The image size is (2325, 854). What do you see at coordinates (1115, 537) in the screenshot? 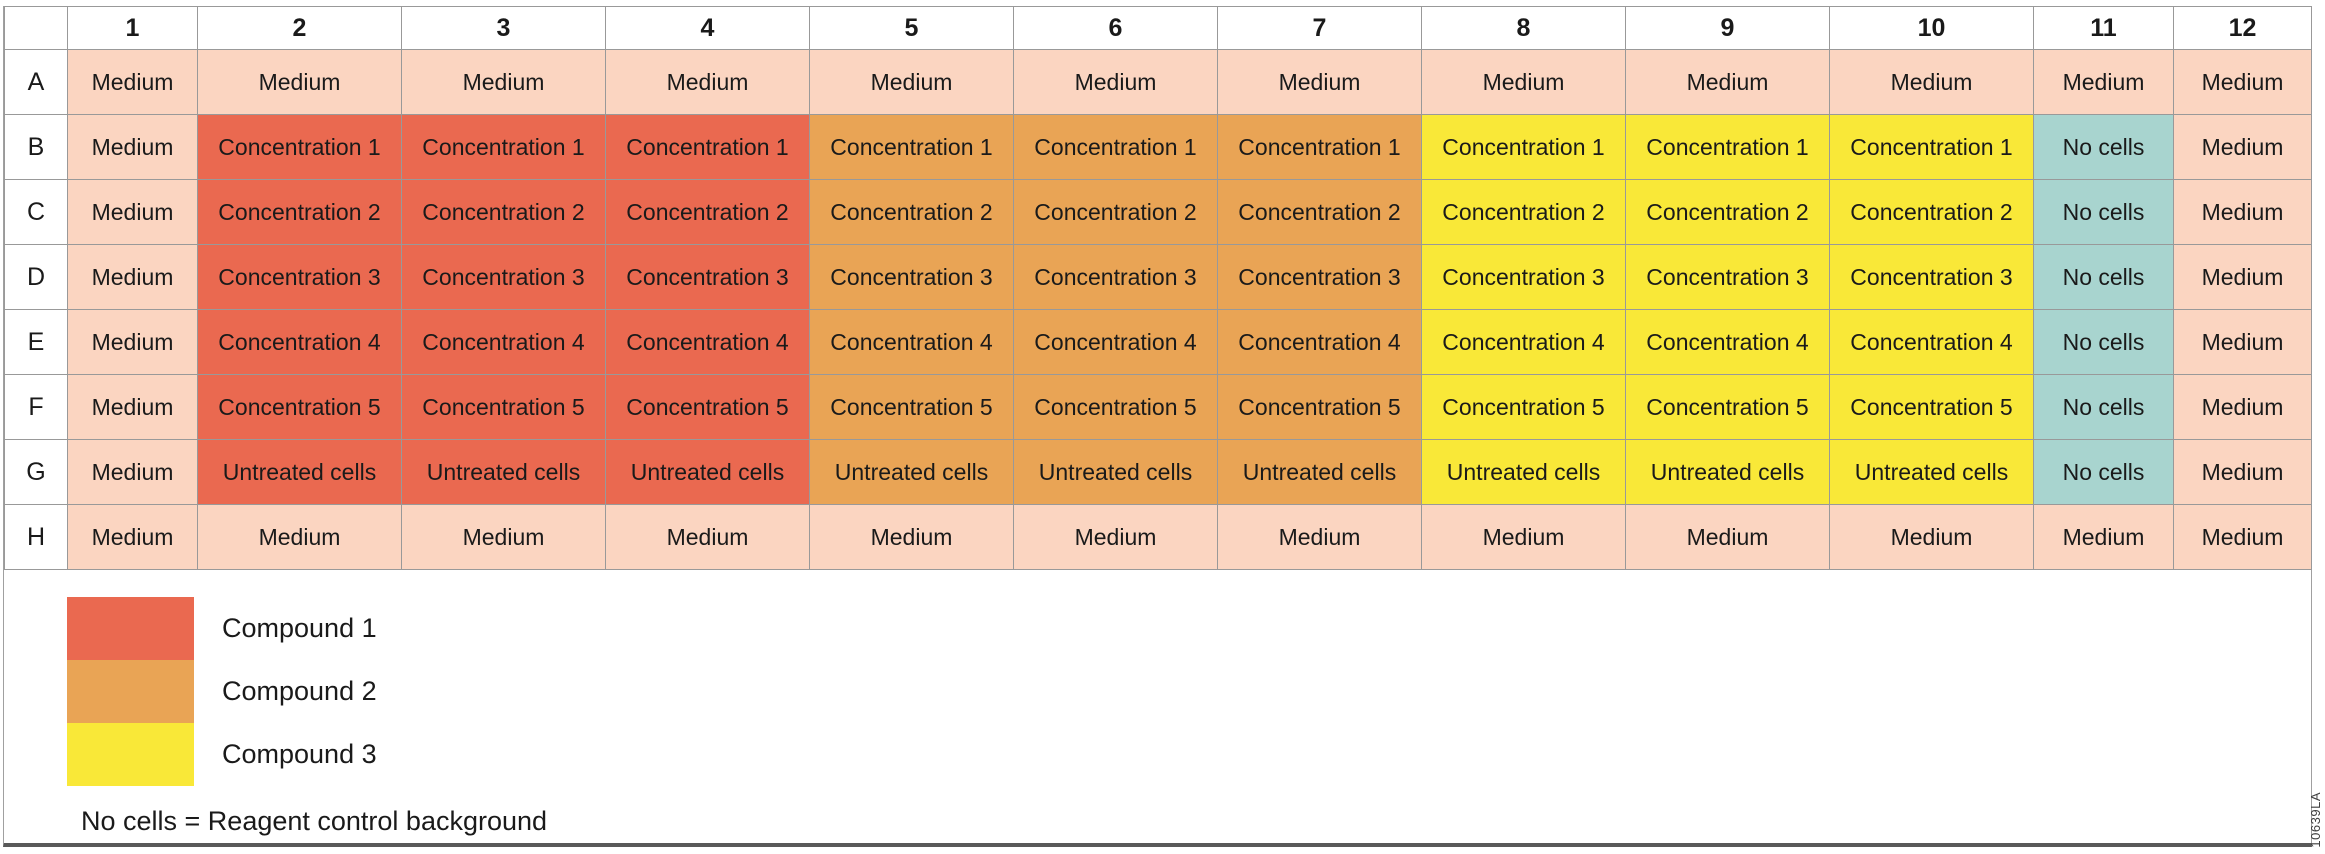
I see `well-H6: Medium` at bounding box center [1115, 537].